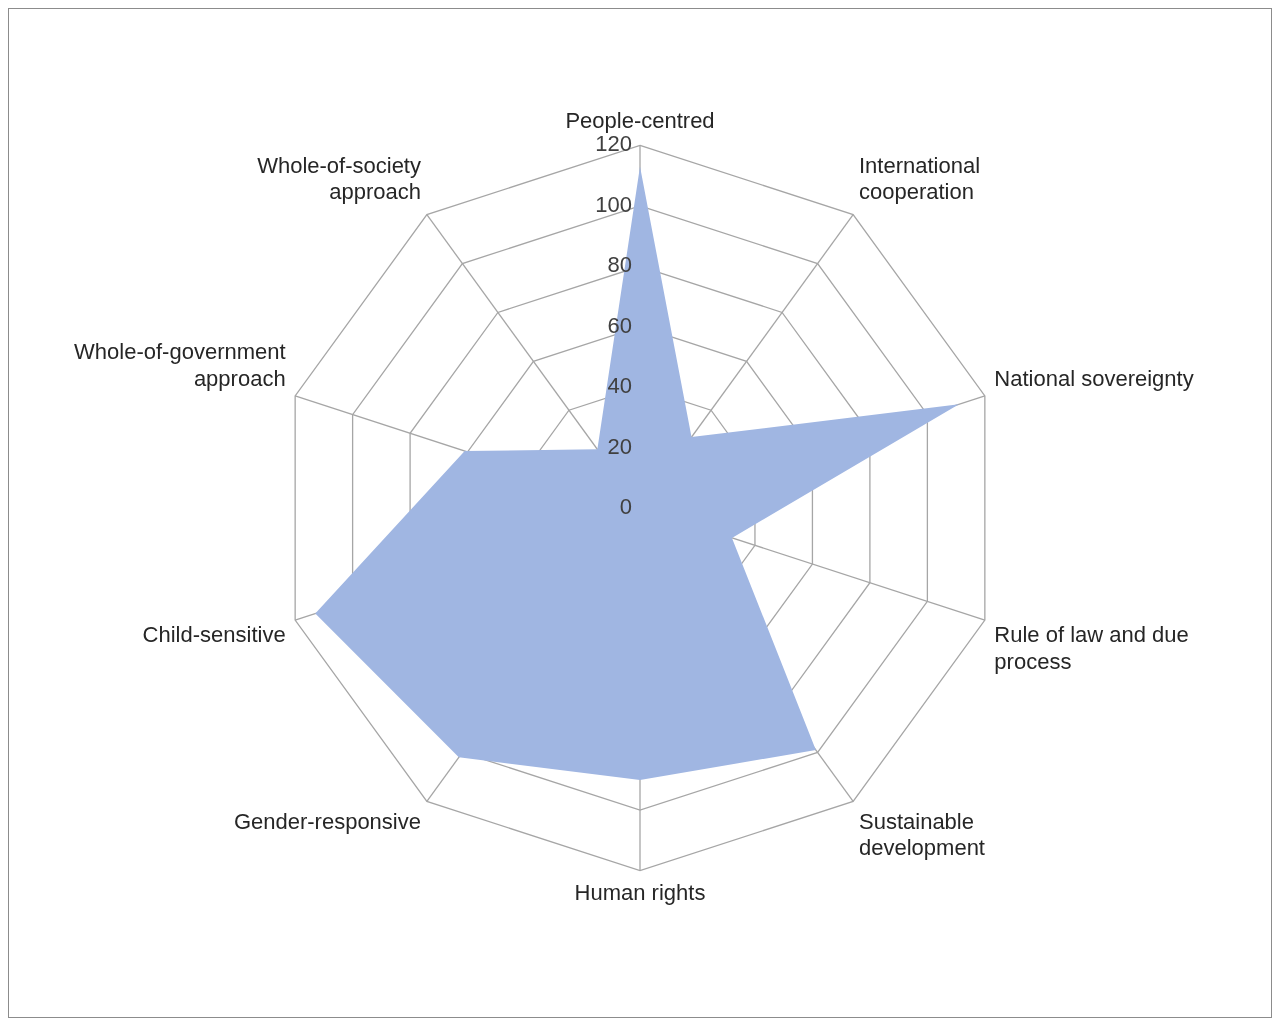  Describe the element at coordinates (1094, 378) in the screenshot. I see `spoke-label: National sovereignty` at that location.